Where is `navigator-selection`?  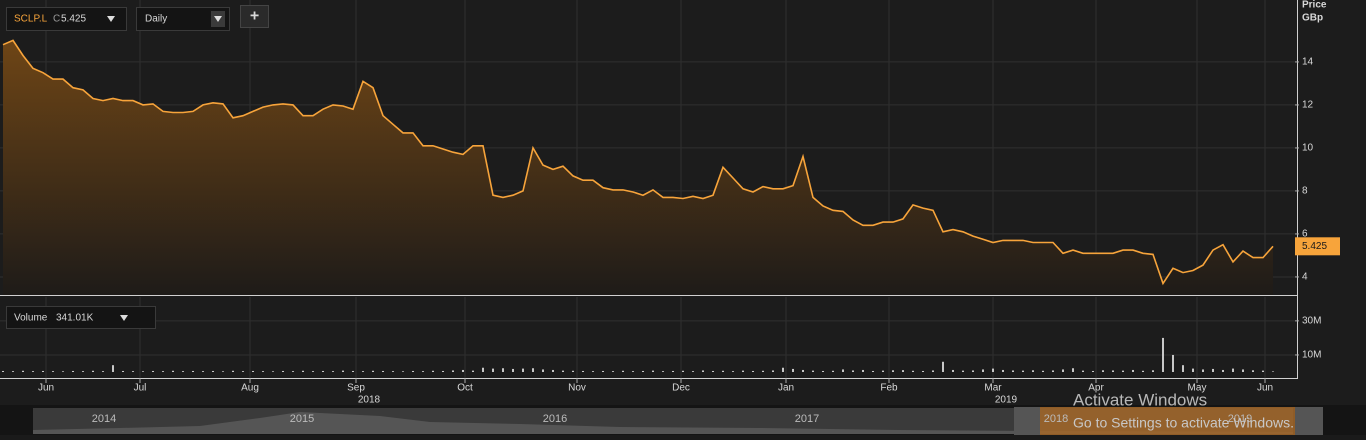 navigator-selection is located at coordinates (1167, 421).